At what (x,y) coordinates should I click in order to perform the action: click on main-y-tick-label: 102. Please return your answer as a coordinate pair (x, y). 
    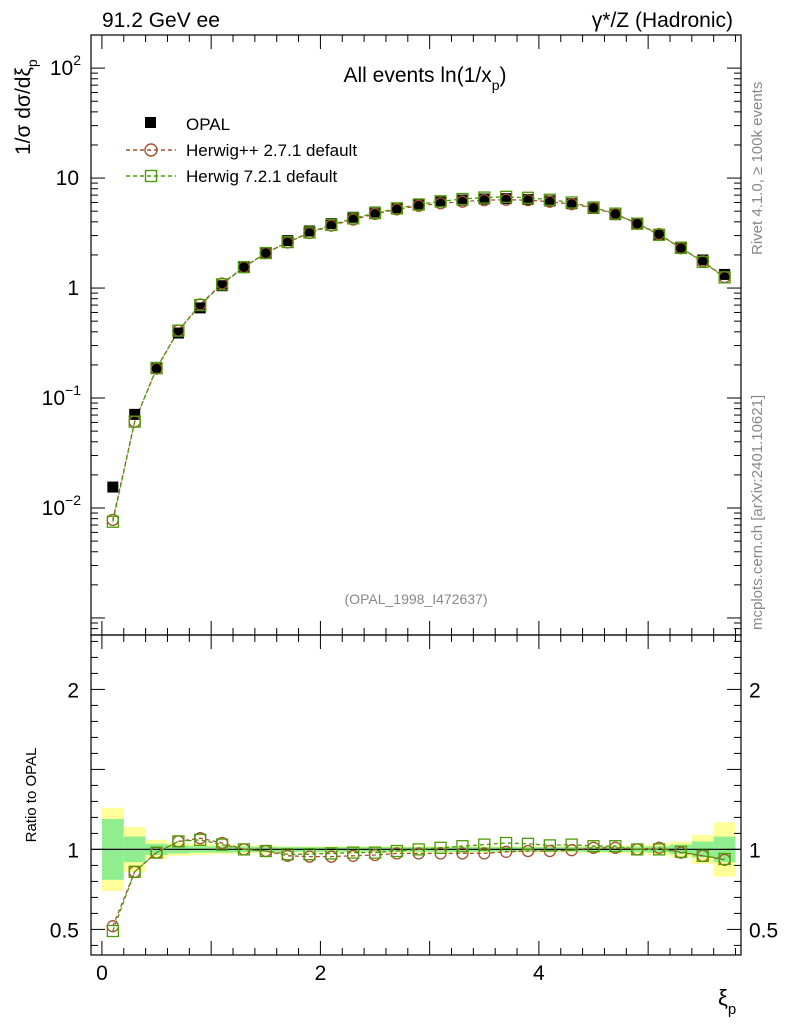
    Looking at the image, I should click on (65, 66).